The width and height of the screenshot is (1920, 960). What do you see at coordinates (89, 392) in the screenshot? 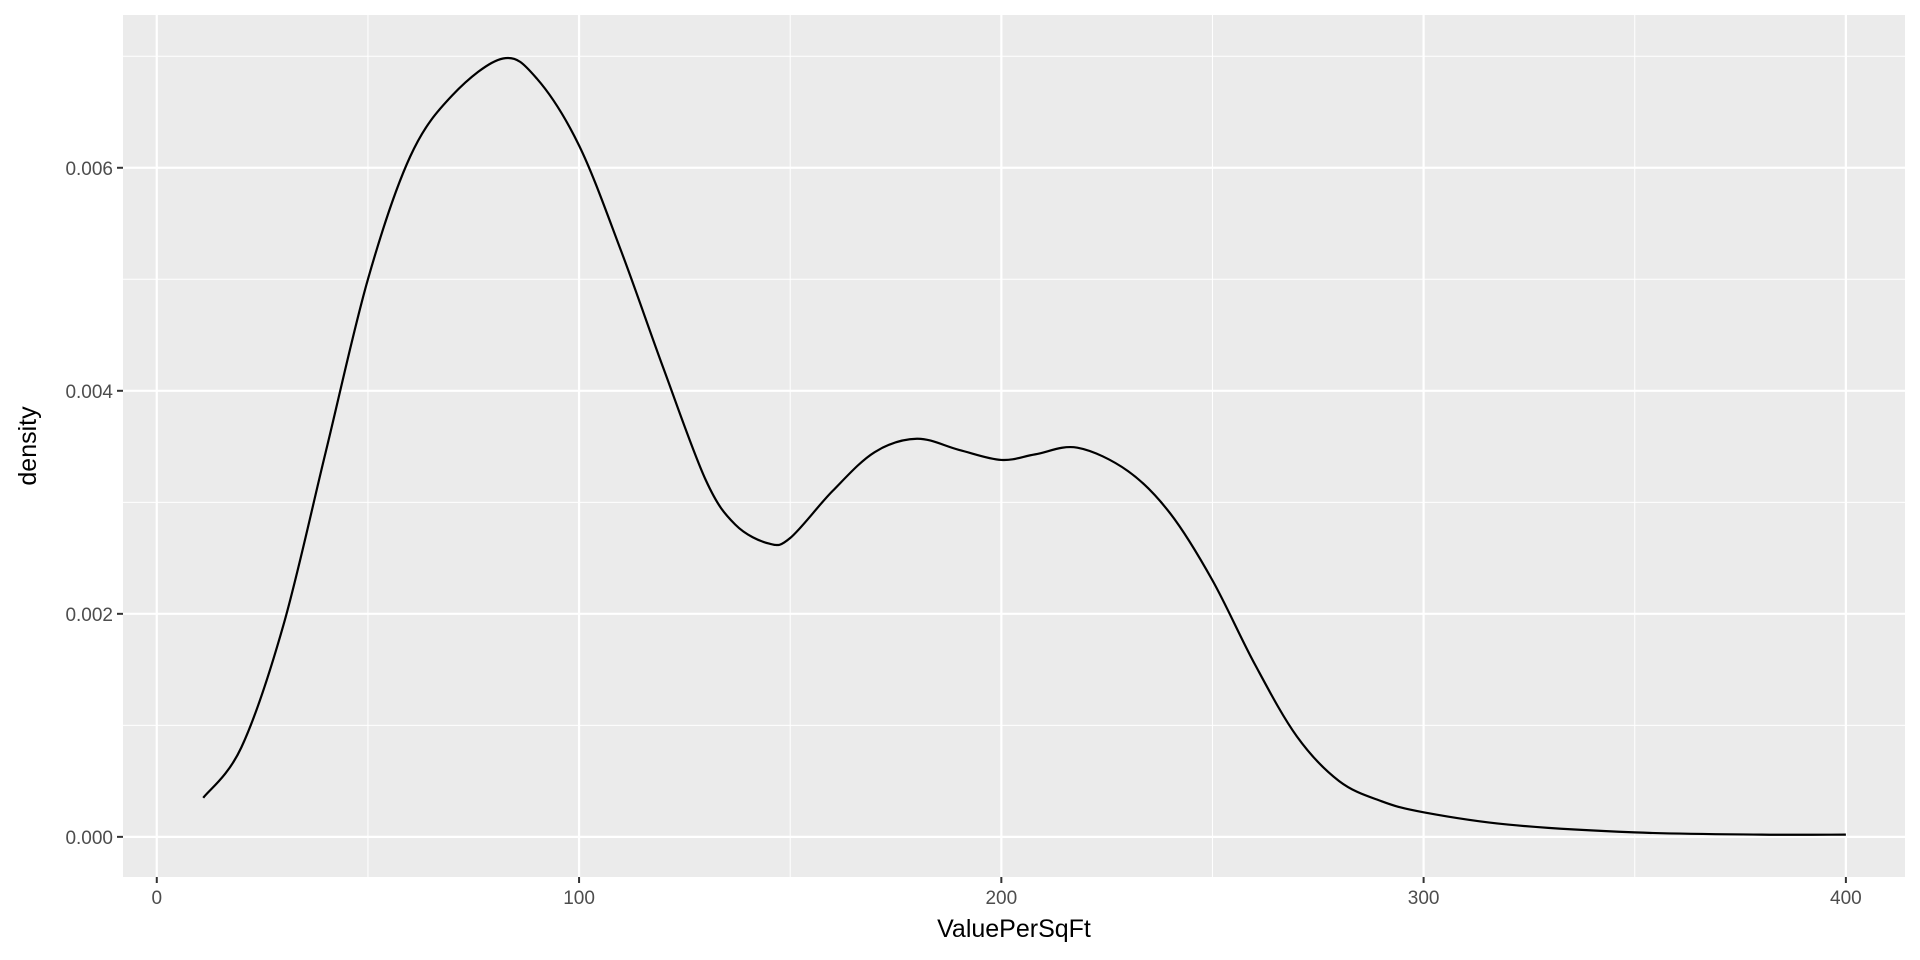
I see `y-tick-label: 0.004` at bounding box center [89, 392].